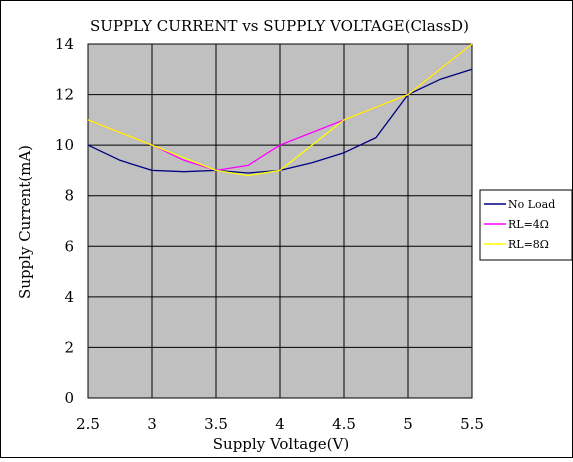  What do you see at coordinates (69, 398) in the screenshot?
I see `y-tick-label: 0` at bounding box center [69, 398].